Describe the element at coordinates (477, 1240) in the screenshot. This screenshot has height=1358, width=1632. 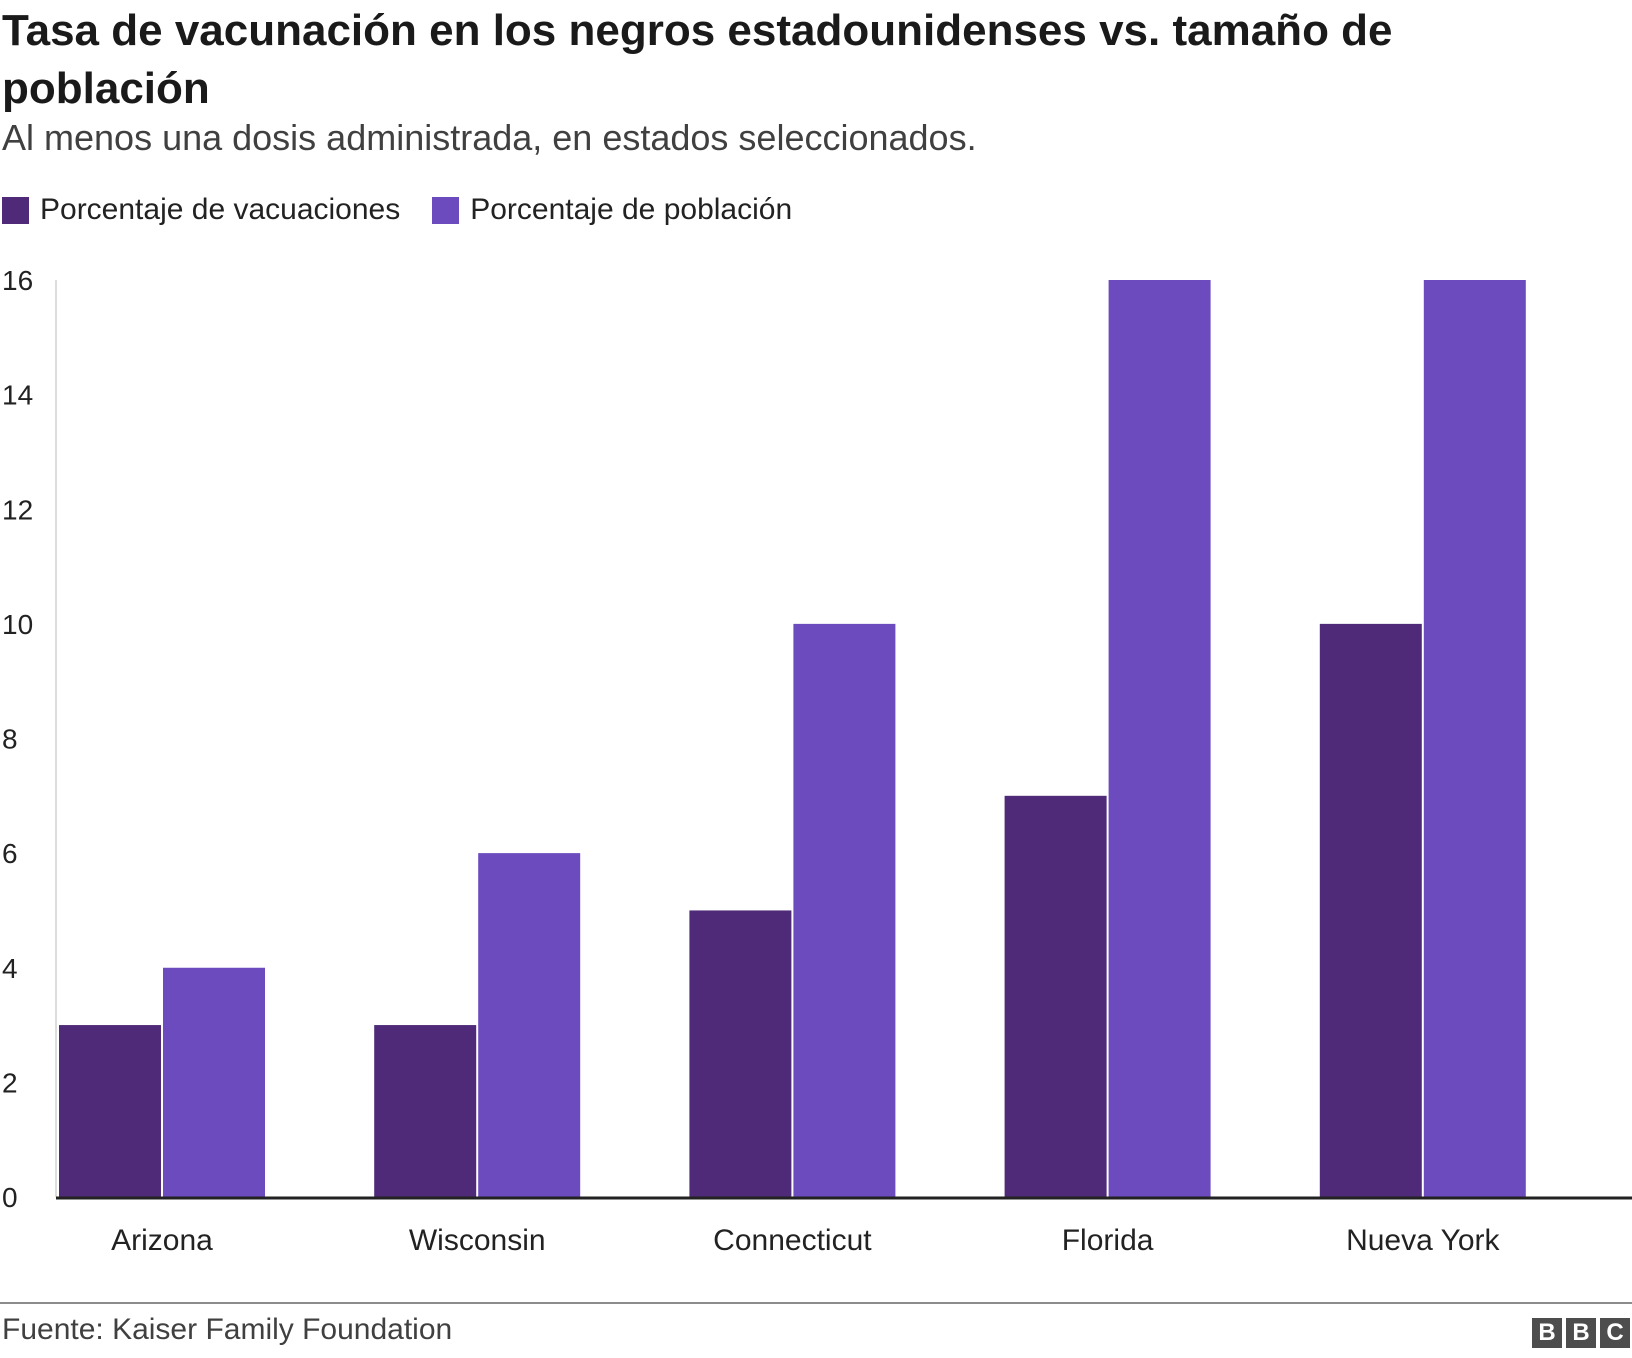
I see `x-tick-label: Wisconsin` at that location.